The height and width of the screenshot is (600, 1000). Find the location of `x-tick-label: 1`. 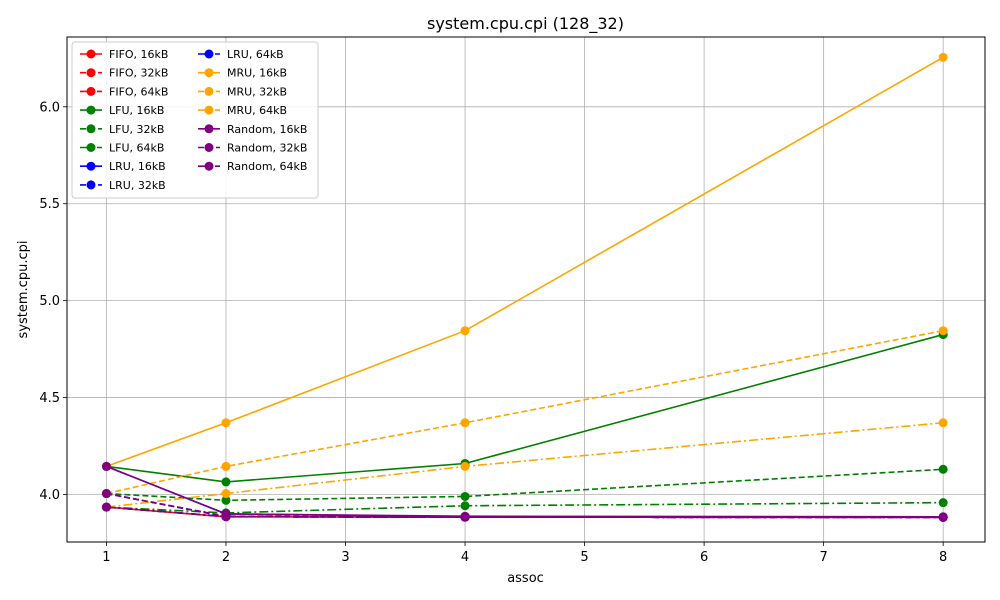

x-tick-label: 1 is located at coordinates (106, 557).